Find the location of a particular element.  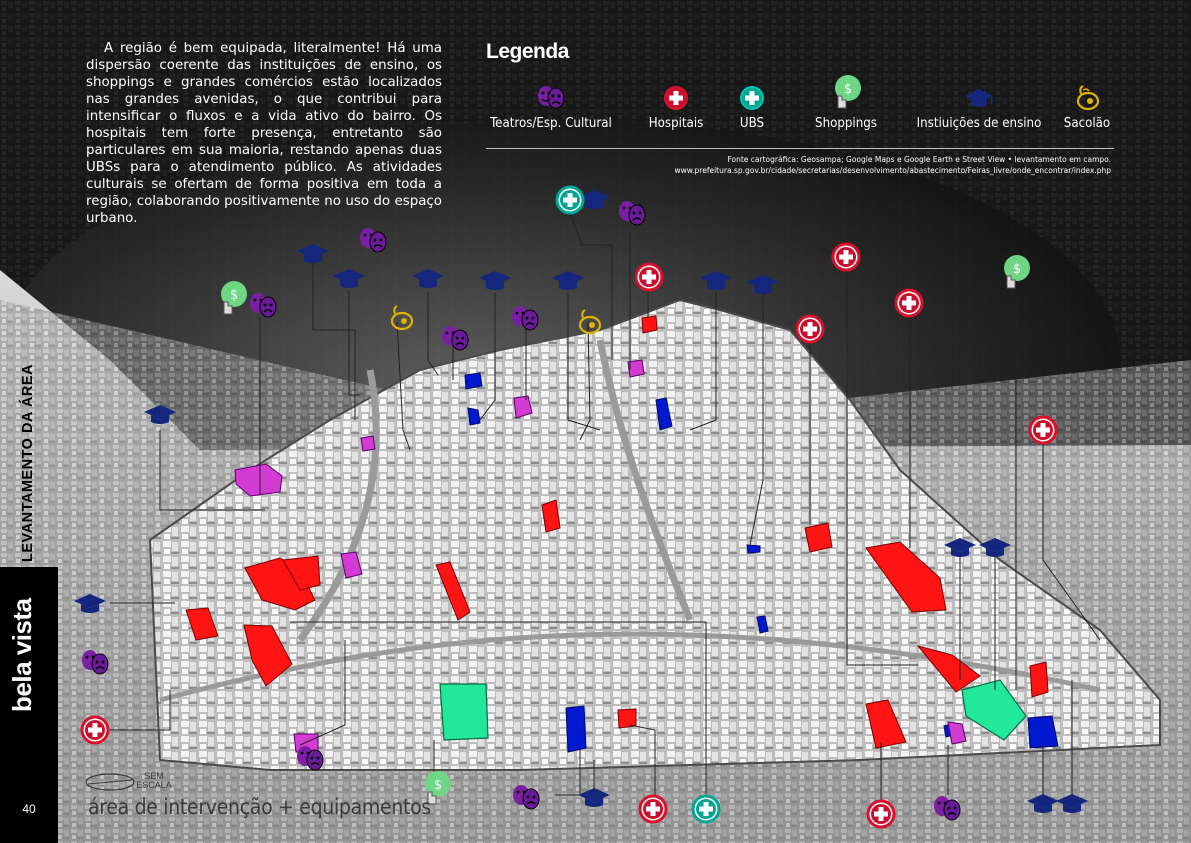

hospital-cross-icon is located at coordinates (676, 98).